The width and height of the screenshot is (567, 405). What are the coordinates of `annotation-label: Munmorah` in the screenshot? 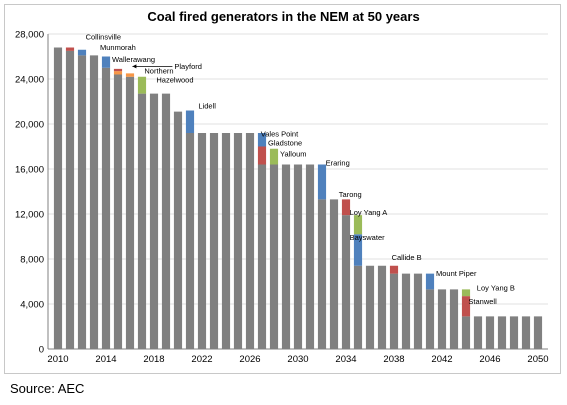 It's located at (118, 47).